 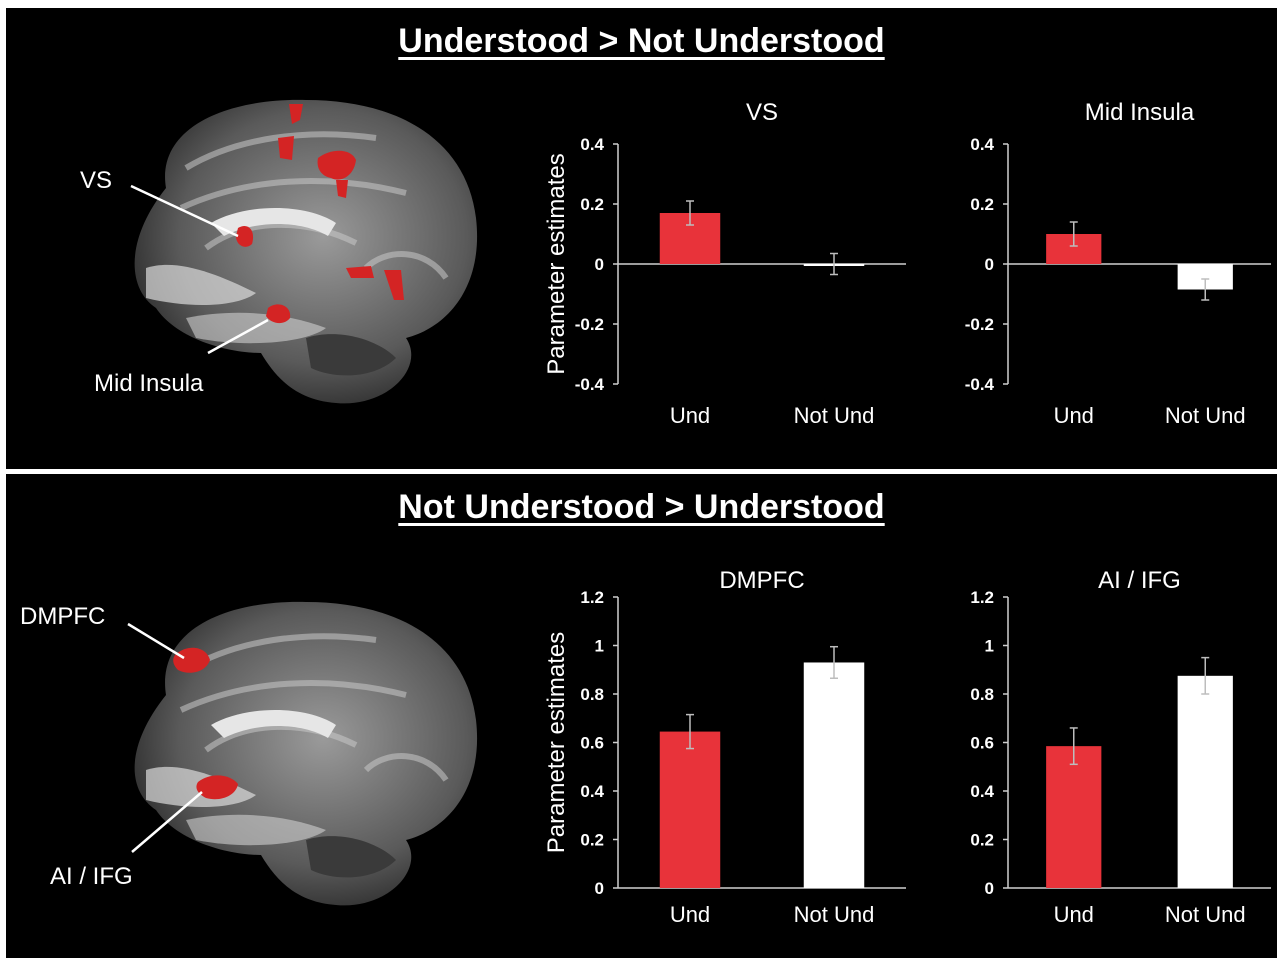 I want to click on region-label: AI / IFG, so click(x=91, y=876).